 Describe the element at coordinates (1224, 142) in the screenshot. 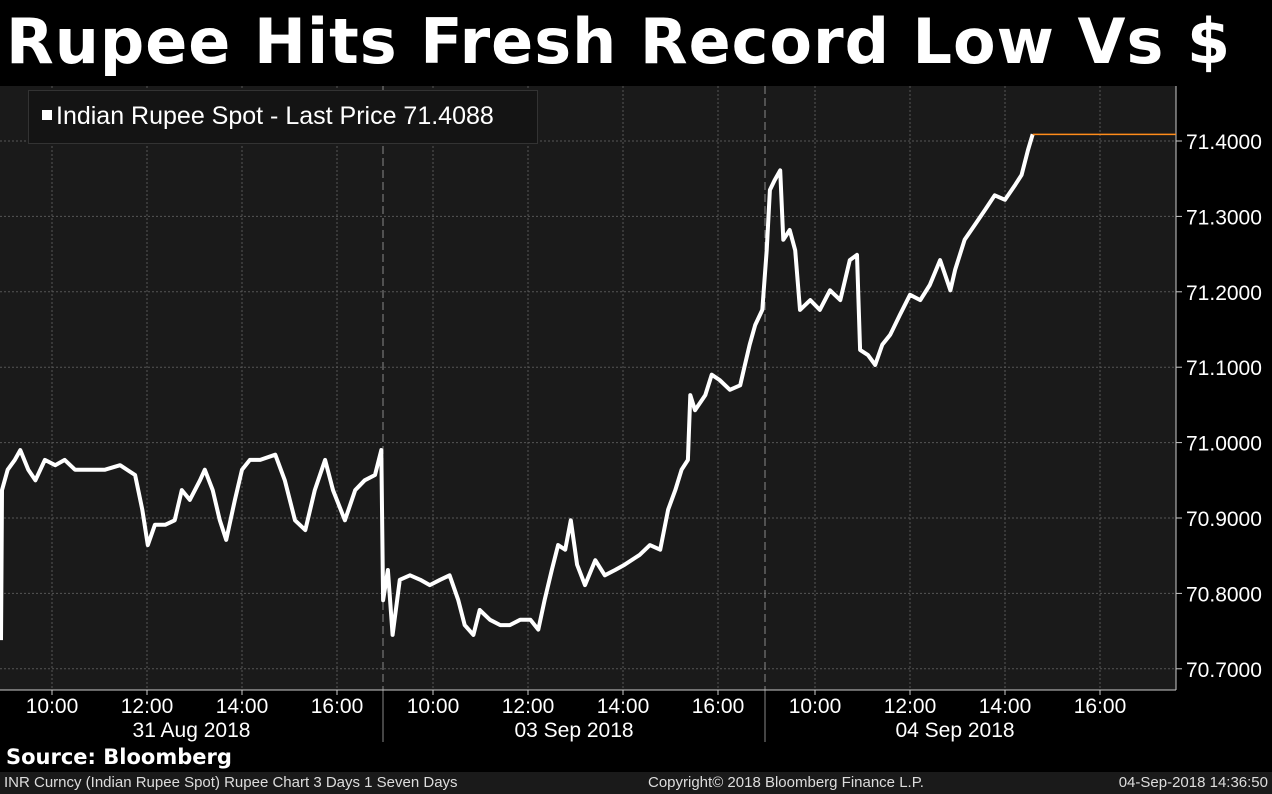

I see `y-tick-label: 71.4000` at that location.